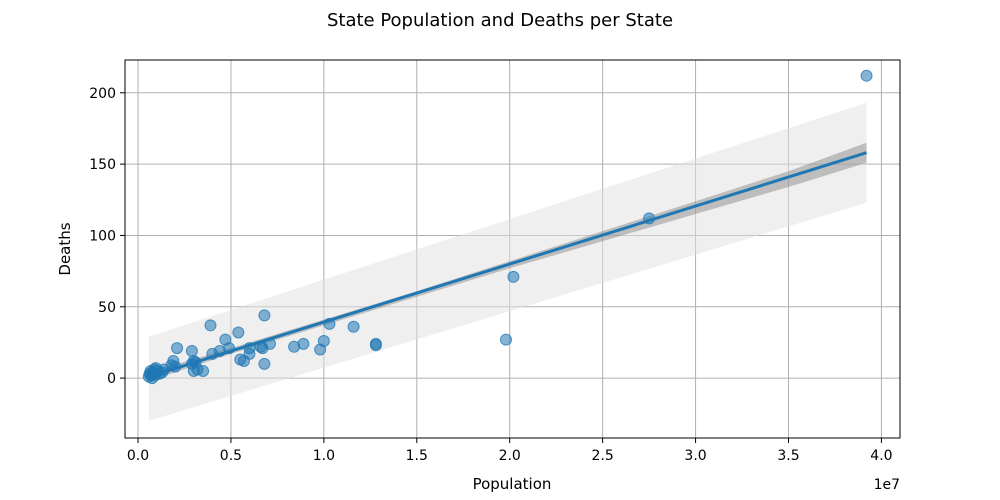 This screenshot has width=1000, height=500. What do you see at coordinates (417, 456) in the screenshot?
I see `x-tick-label: 1.5` at bounding box center [417, 456].